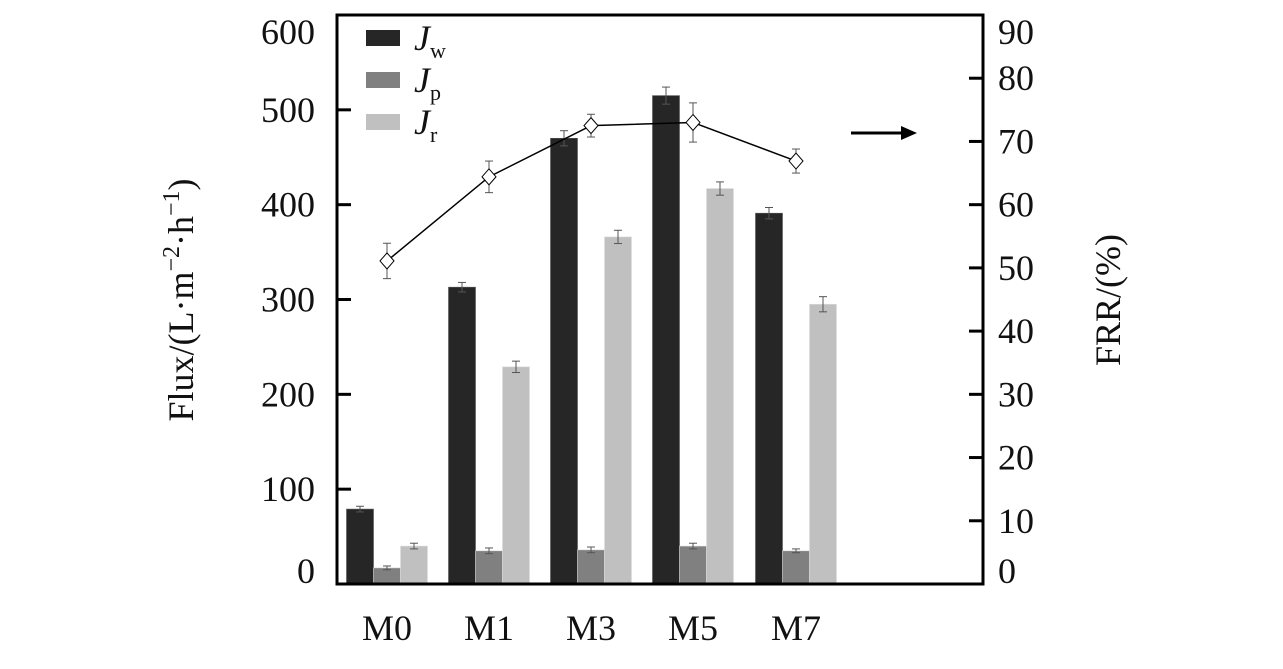  I want to click on y2-tick-label: 70, so click(1016, 141).